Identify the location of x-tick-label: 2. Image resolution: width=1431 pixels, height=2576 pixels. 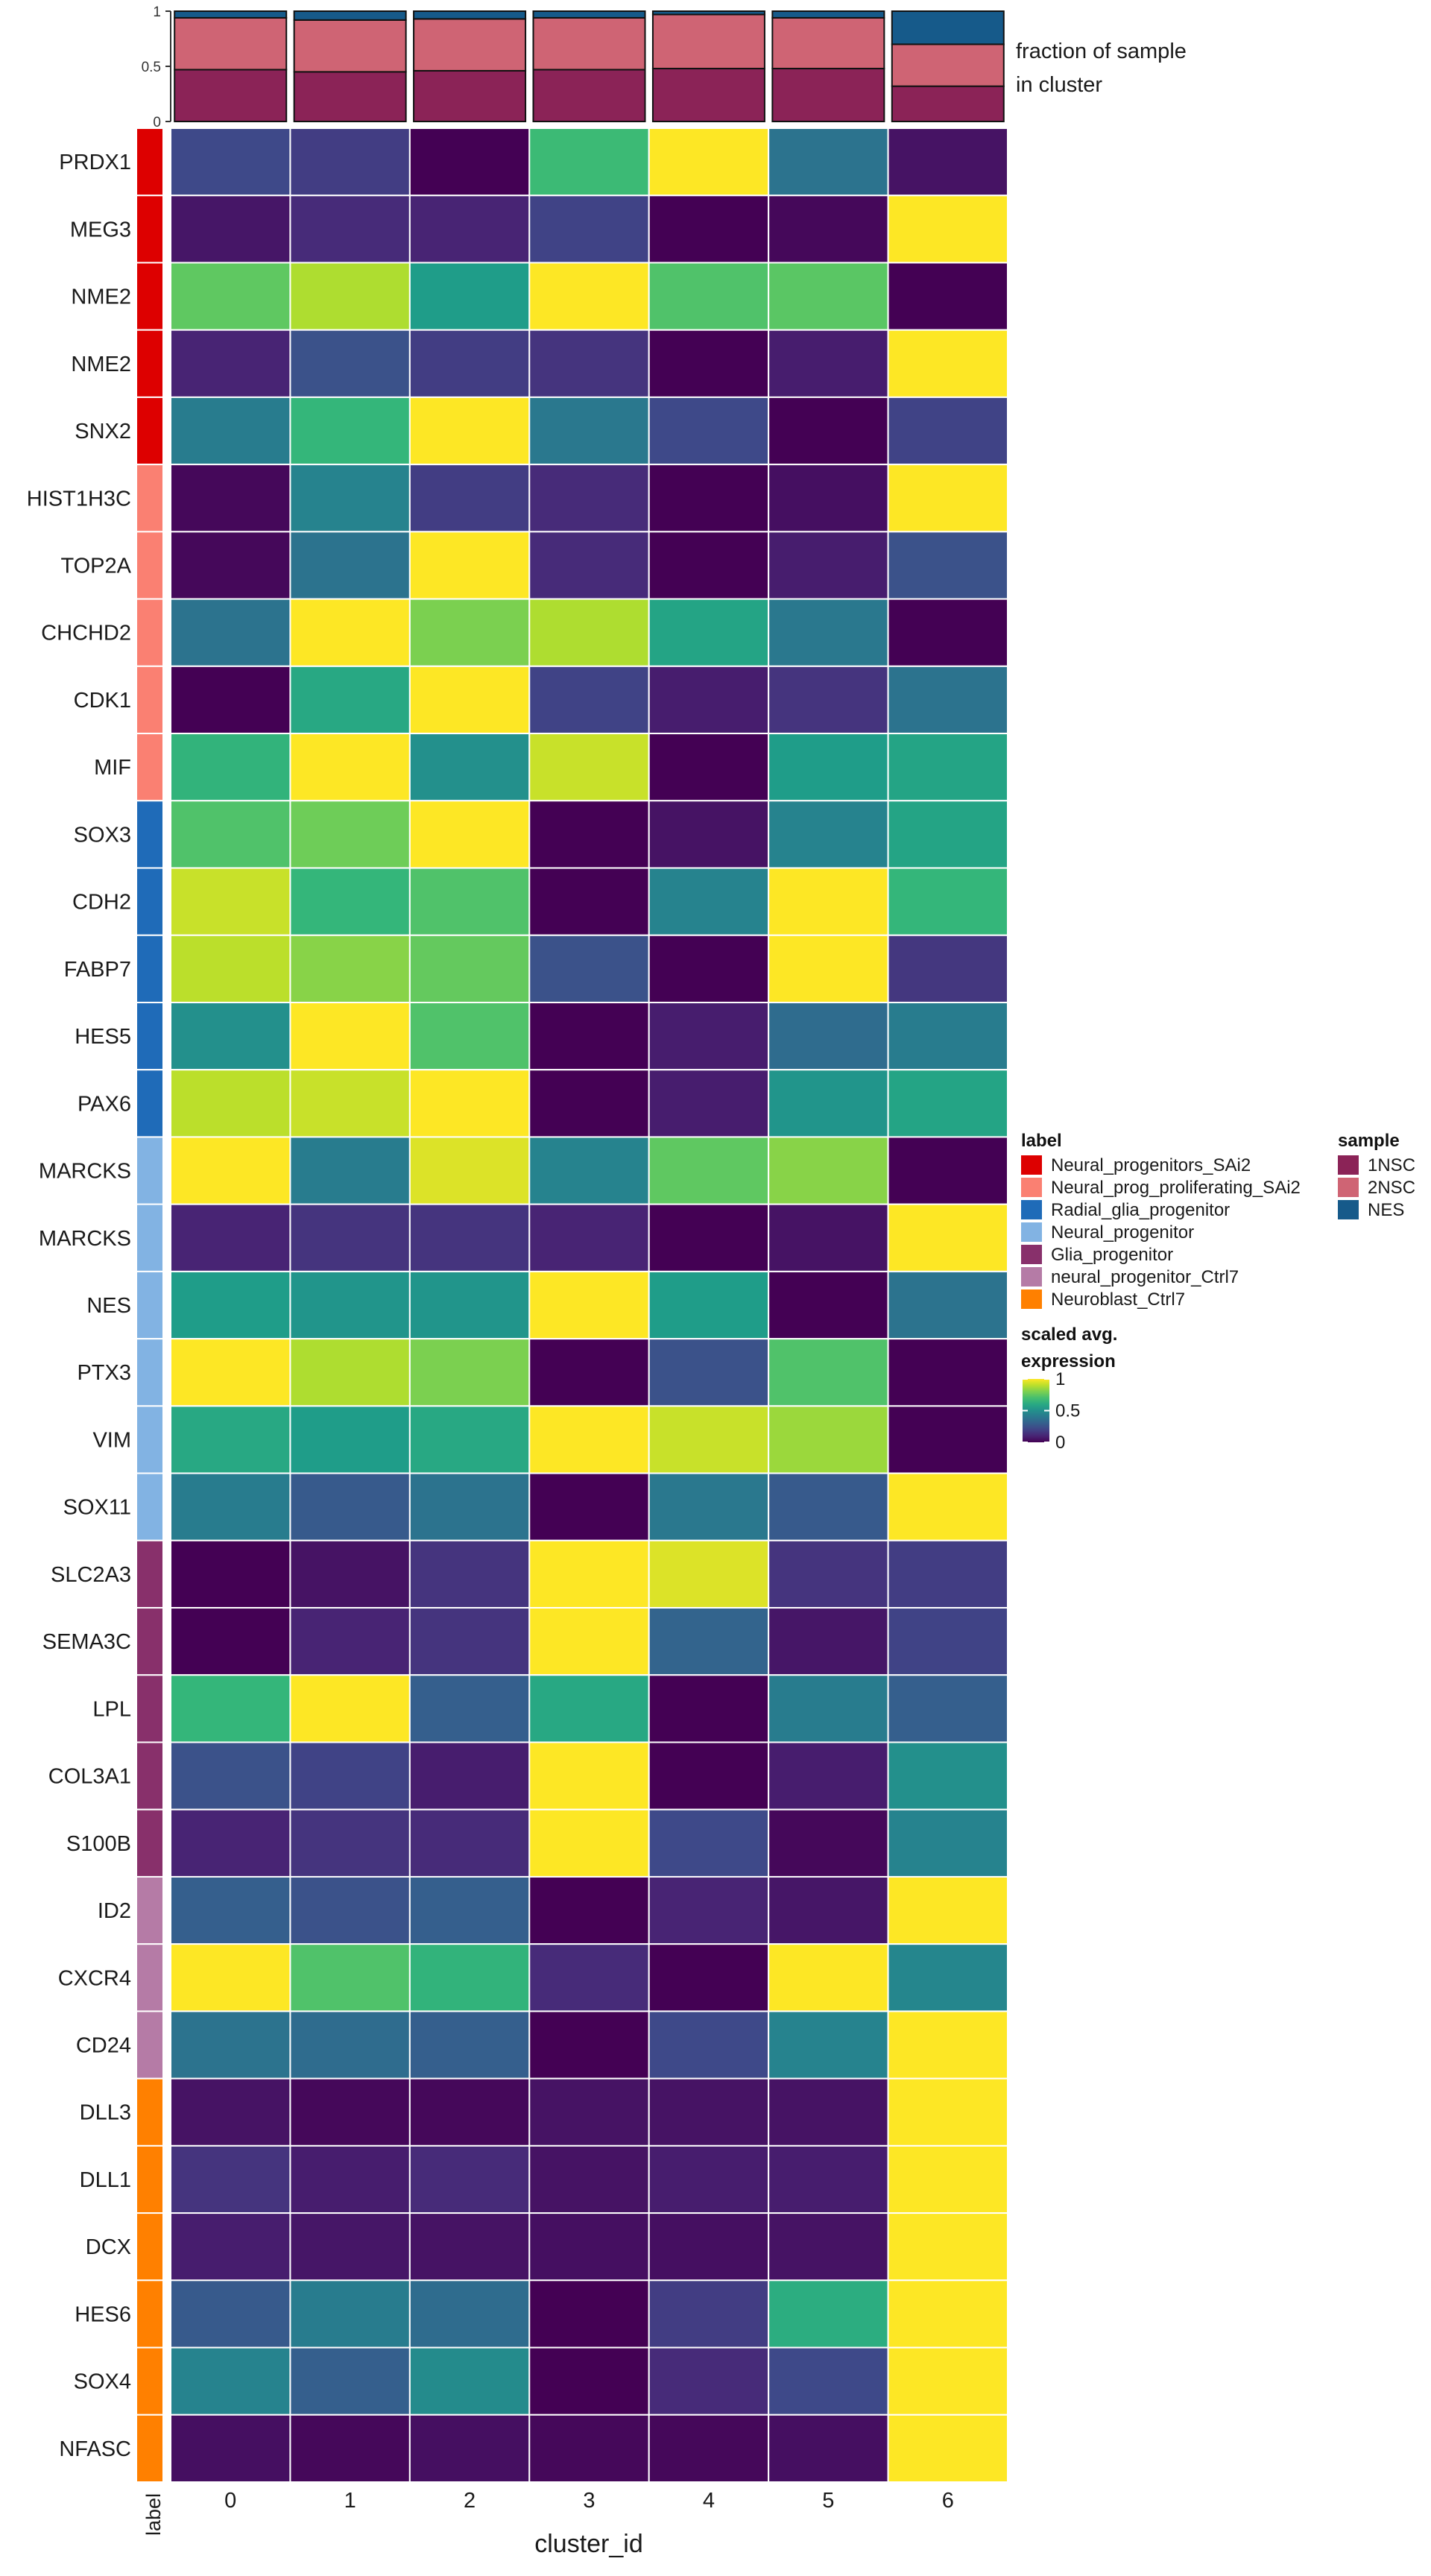
(470, 2501).